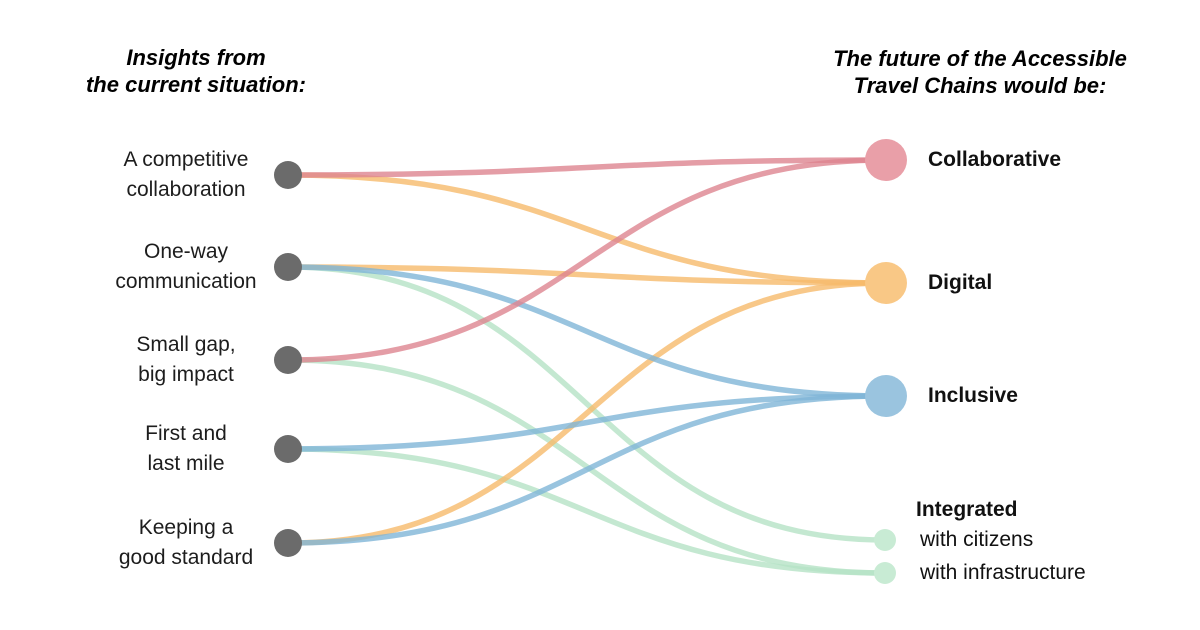 This screenshot has width=1200, height=630. I want to click on node-label-digital: Digital, so click(960, 282).